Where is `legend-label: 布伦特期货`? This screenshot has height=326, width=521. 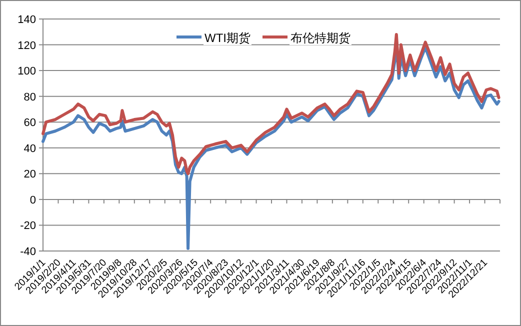 legend-label: 布伦特期货 is located at coordinates (320, 38).